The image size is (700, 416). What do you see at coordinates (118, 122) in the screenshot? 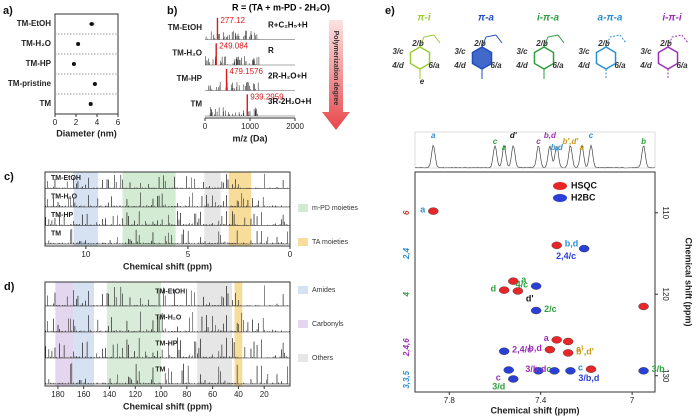
I see `x-tick-label: 6` at bounding box center [118, 122].